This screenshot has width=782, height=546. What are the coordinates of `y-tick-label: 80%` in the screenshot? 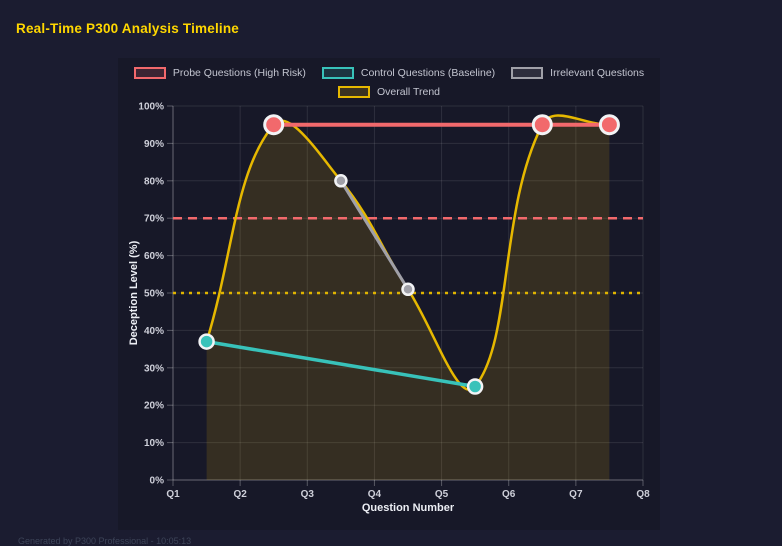 It's located at (154, 181).